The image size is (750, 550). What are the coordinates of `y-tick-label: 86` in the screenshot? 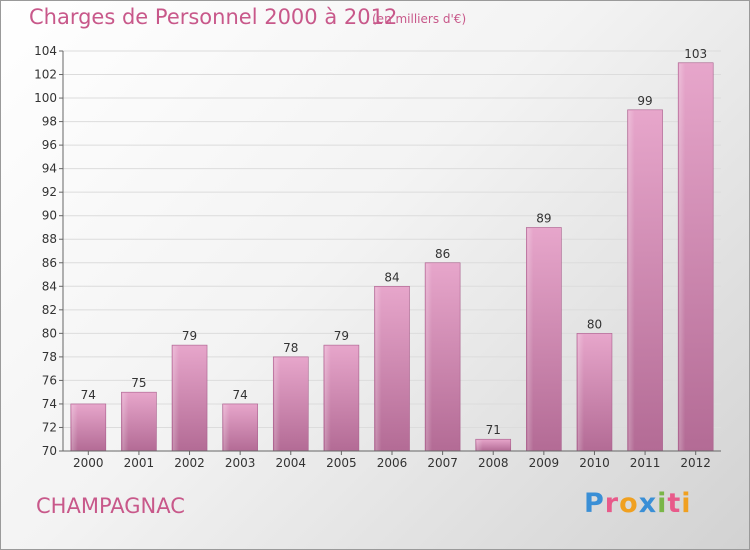 It's located at (49, 263).